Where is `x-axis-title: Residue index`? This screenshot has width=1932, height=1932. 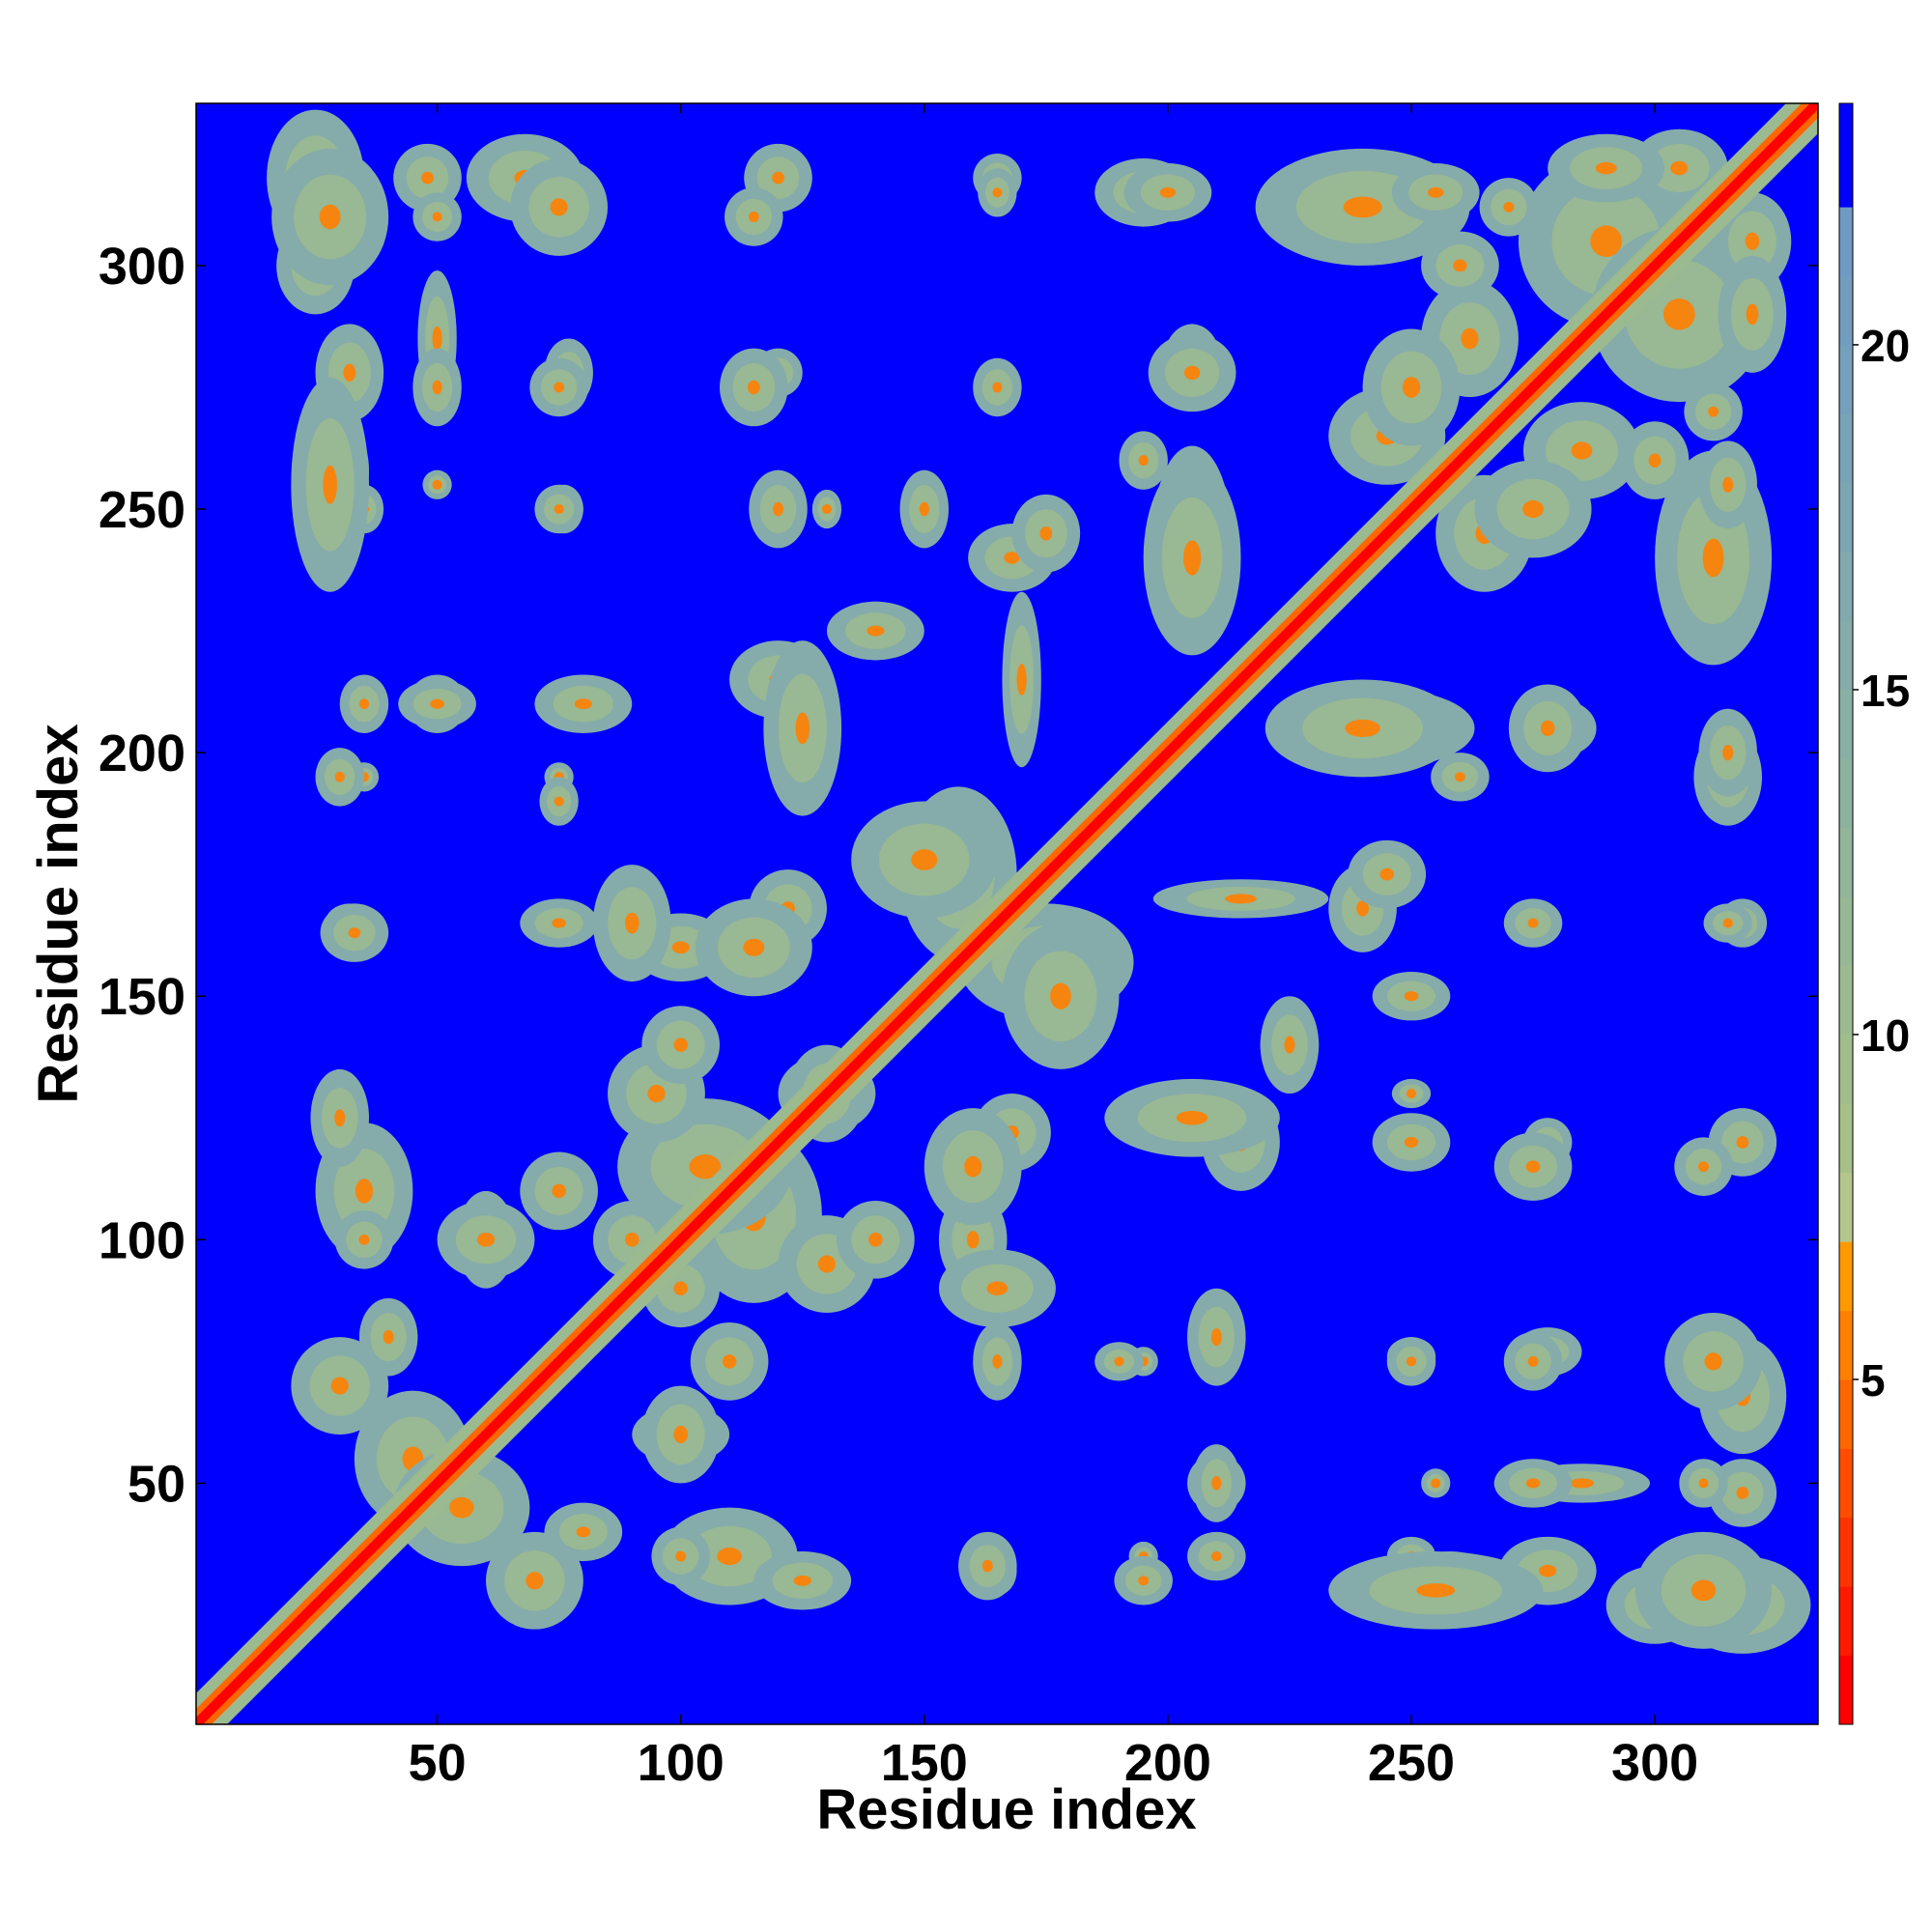
x-axis-title: Residue index is located at coordinates (1006, 1809).